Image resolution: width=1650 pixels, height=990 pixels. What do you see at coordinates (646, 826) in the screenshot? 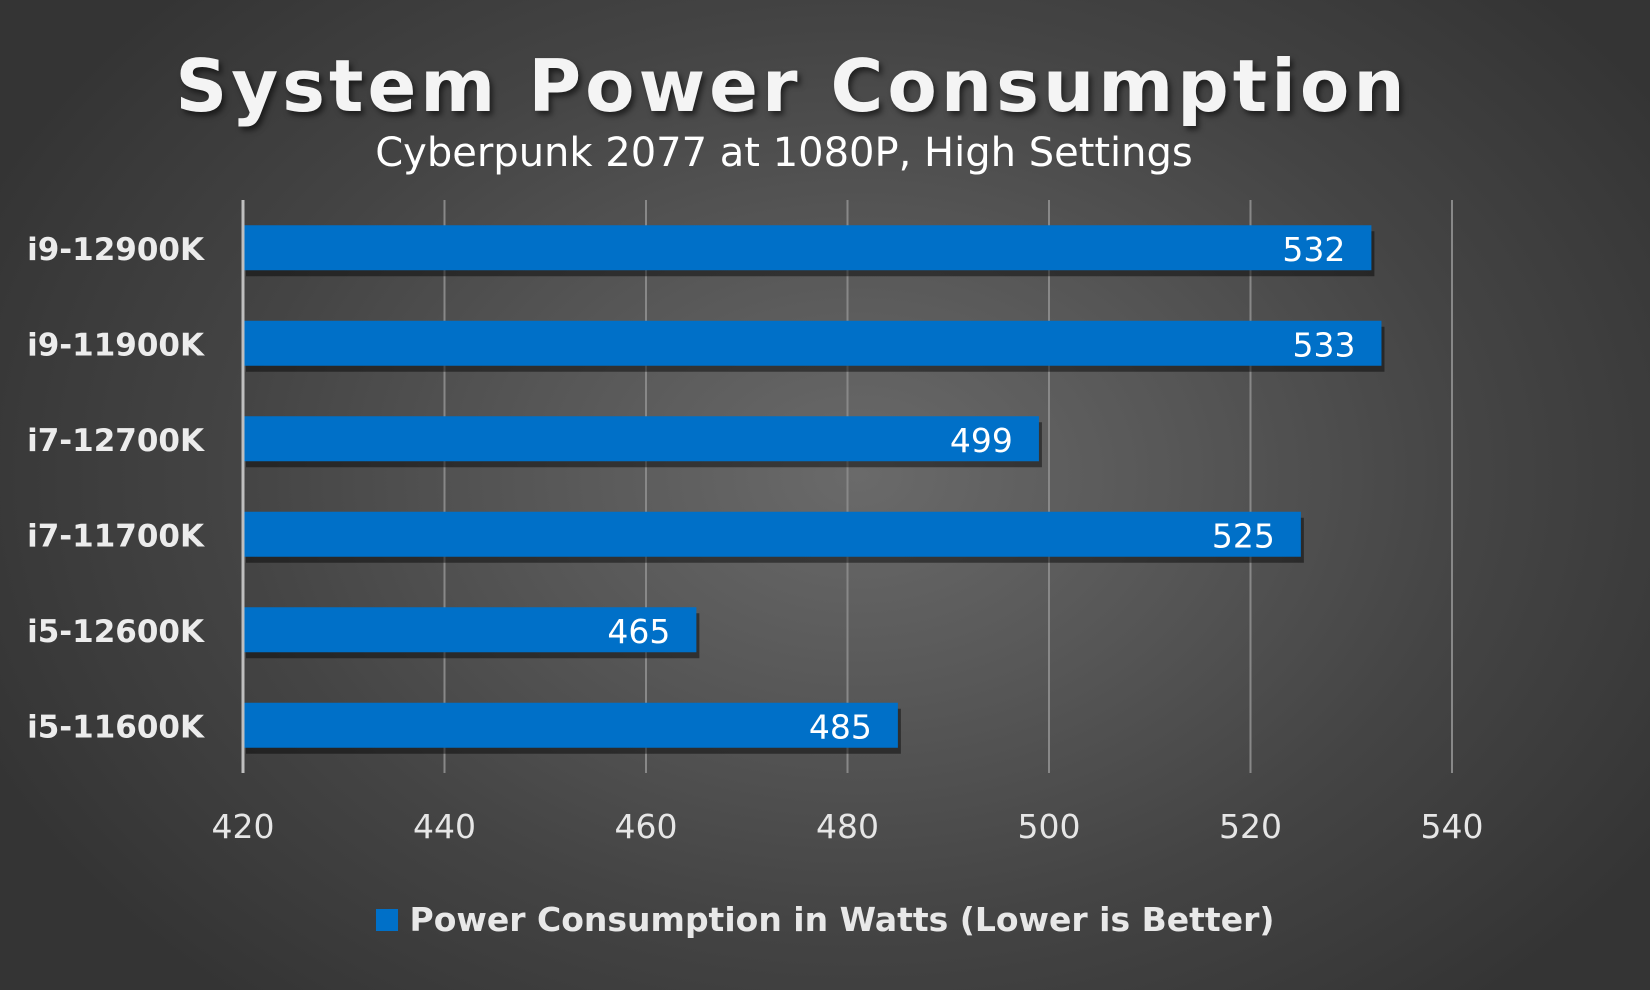
I see `x-tick-label: 460` at bounding box center [646, 826].